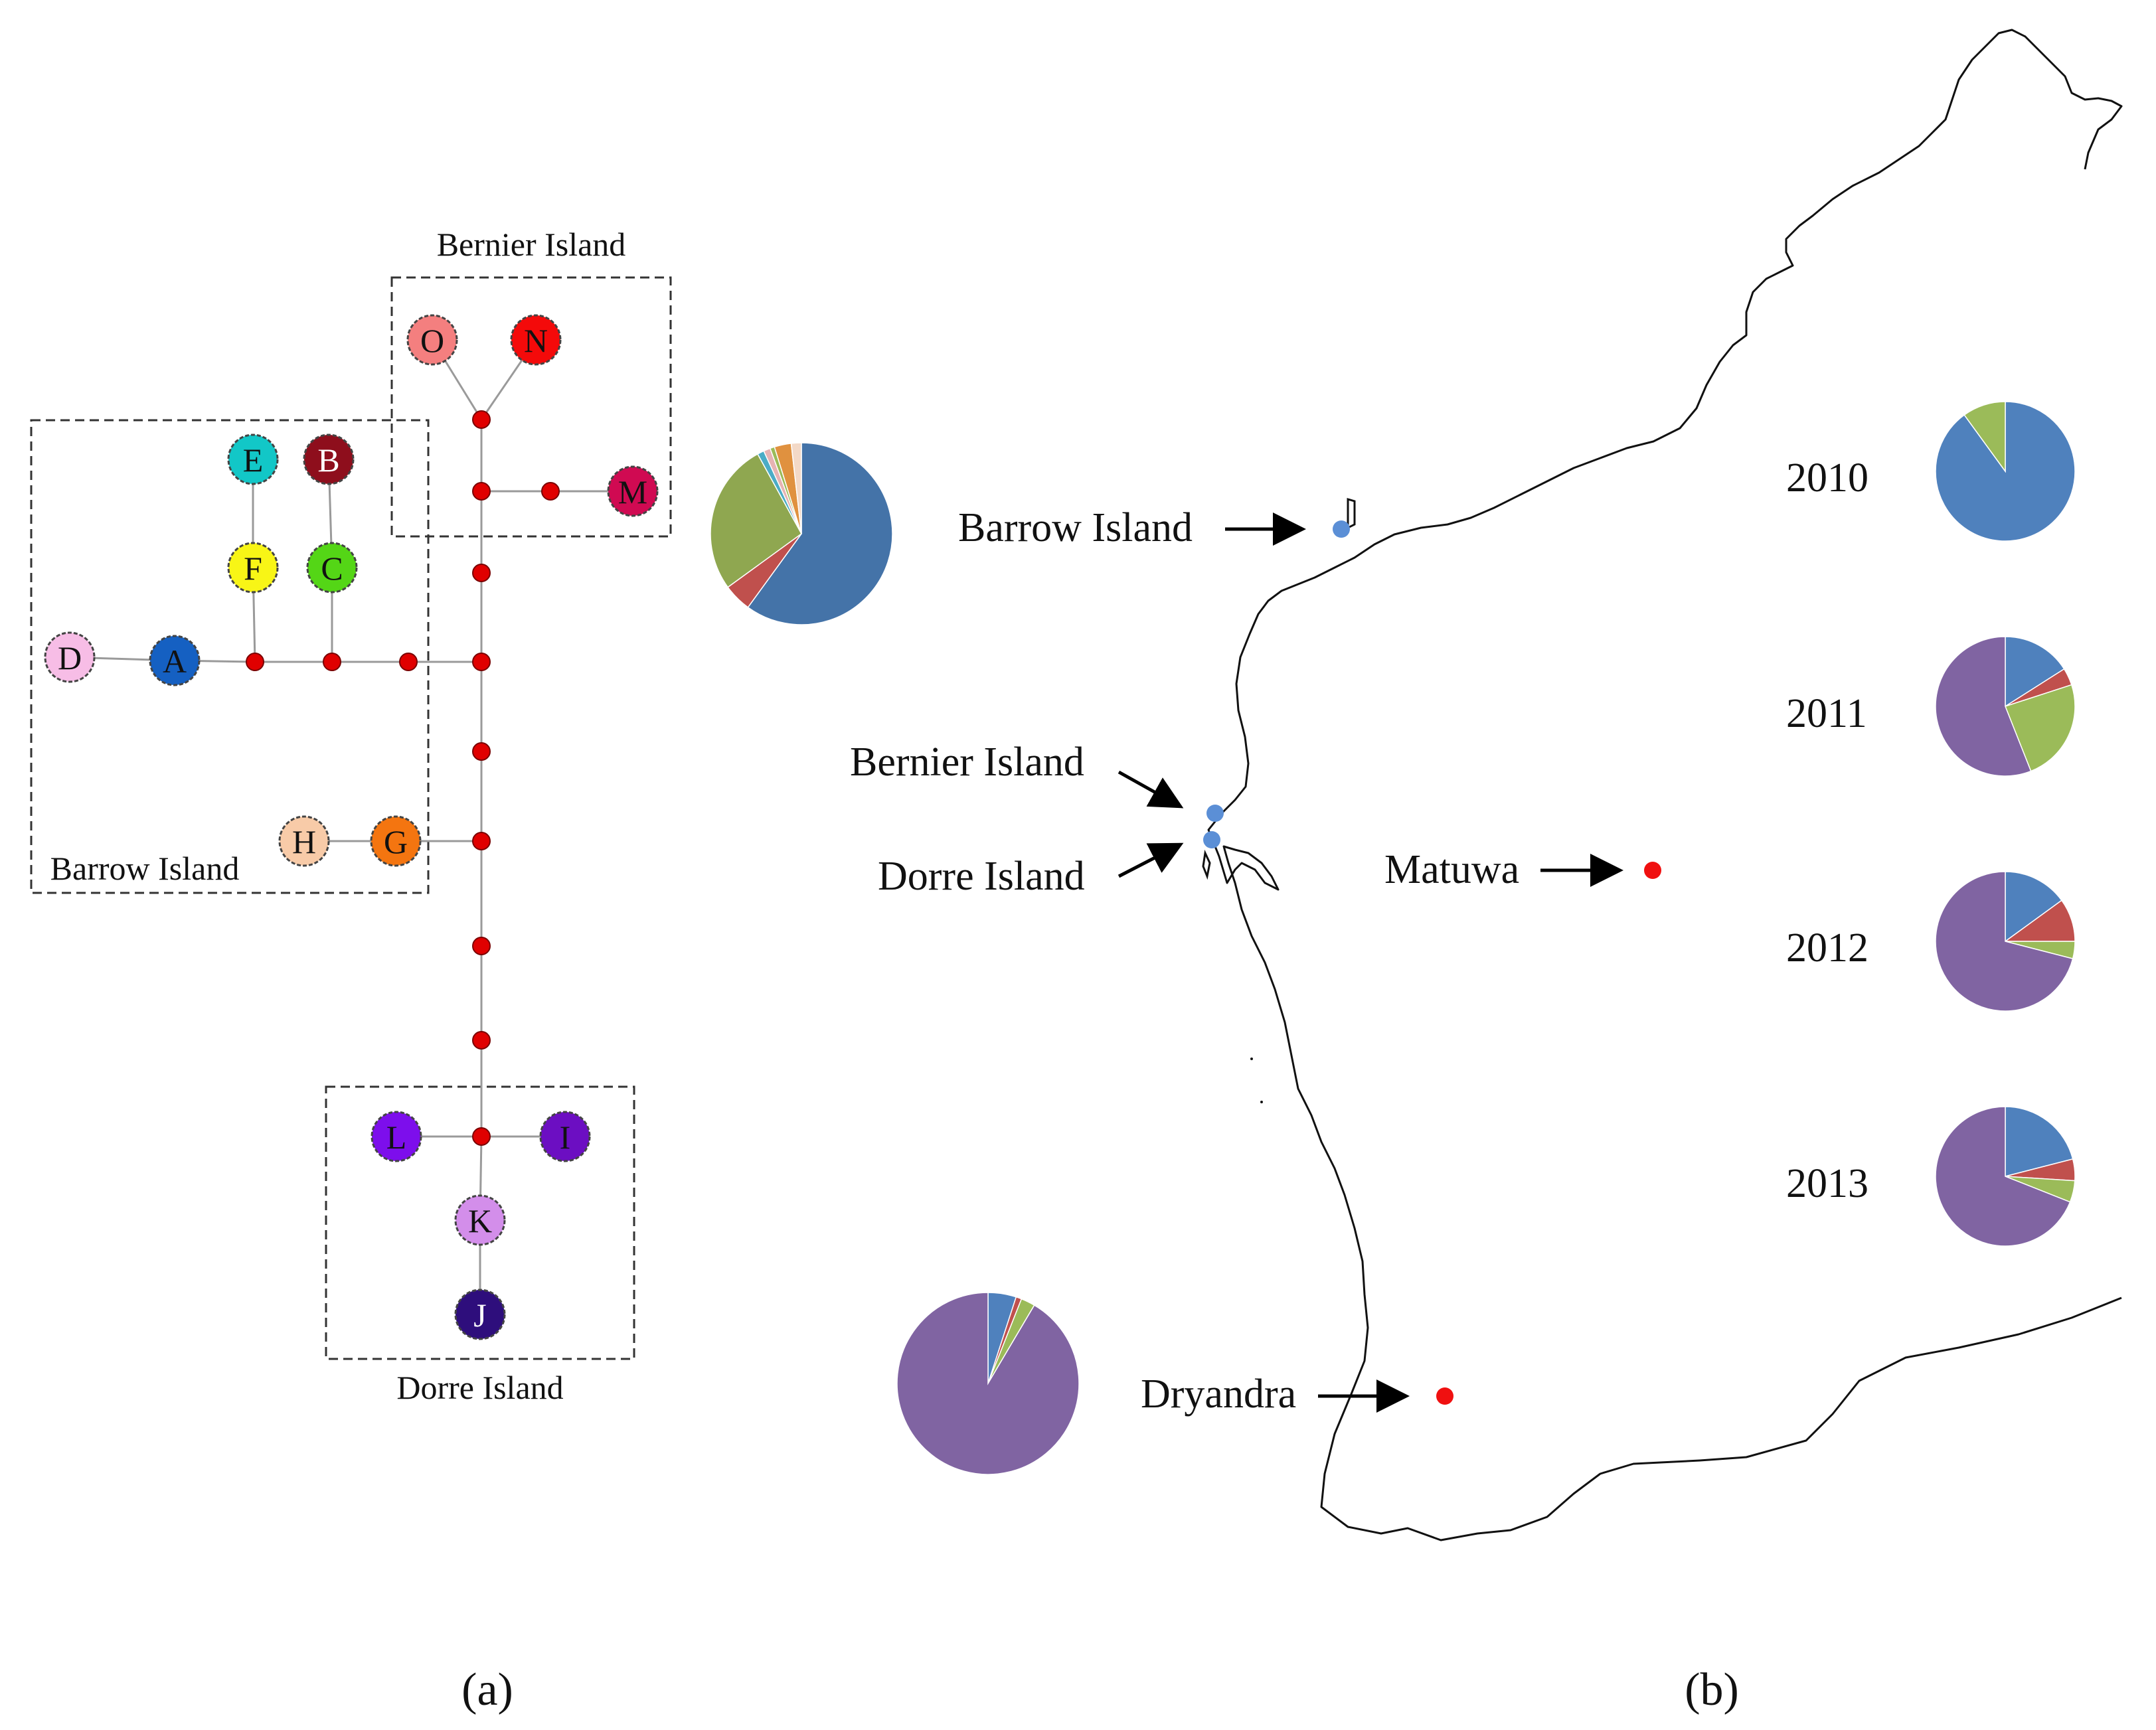 The height and width of the screenshot is (1730, 2156). Describe the element at coordinates (1341, 529) in the screenshot. I see `site-marker-barrow` at that location.